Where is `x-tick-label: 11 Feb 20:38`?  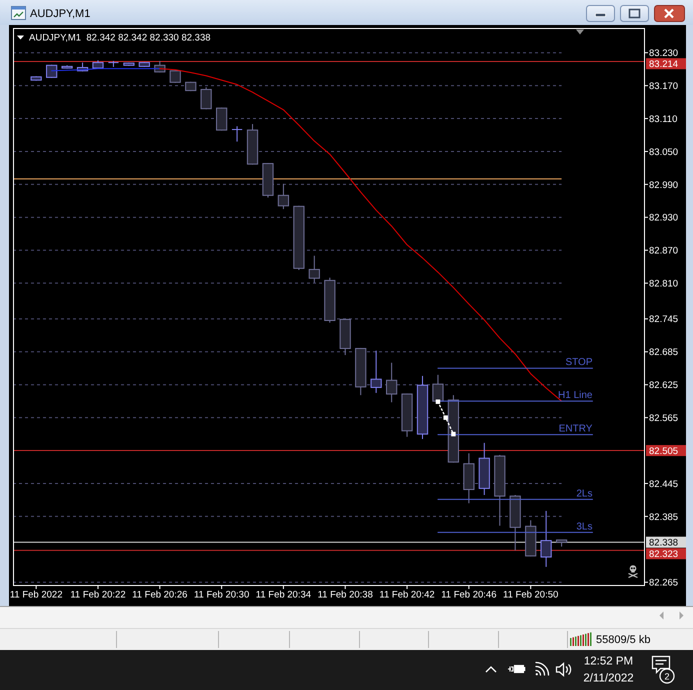
x-tick-label: 11 Feb 20:38 is located at coordinates (345, 595).